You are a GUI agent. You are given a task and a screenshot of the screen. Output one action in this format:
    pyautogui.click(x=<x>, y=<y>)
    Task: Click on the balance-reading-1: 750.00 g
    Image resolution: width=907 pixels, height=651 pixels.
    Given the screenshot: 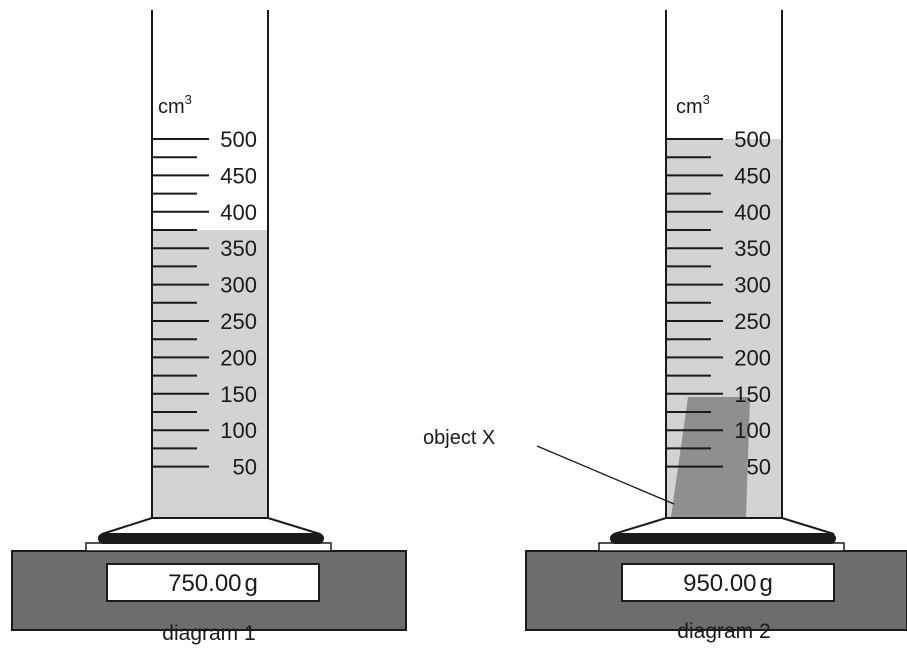 What is the action you would take?
    pyautogui.click(x=213, y=583)
    